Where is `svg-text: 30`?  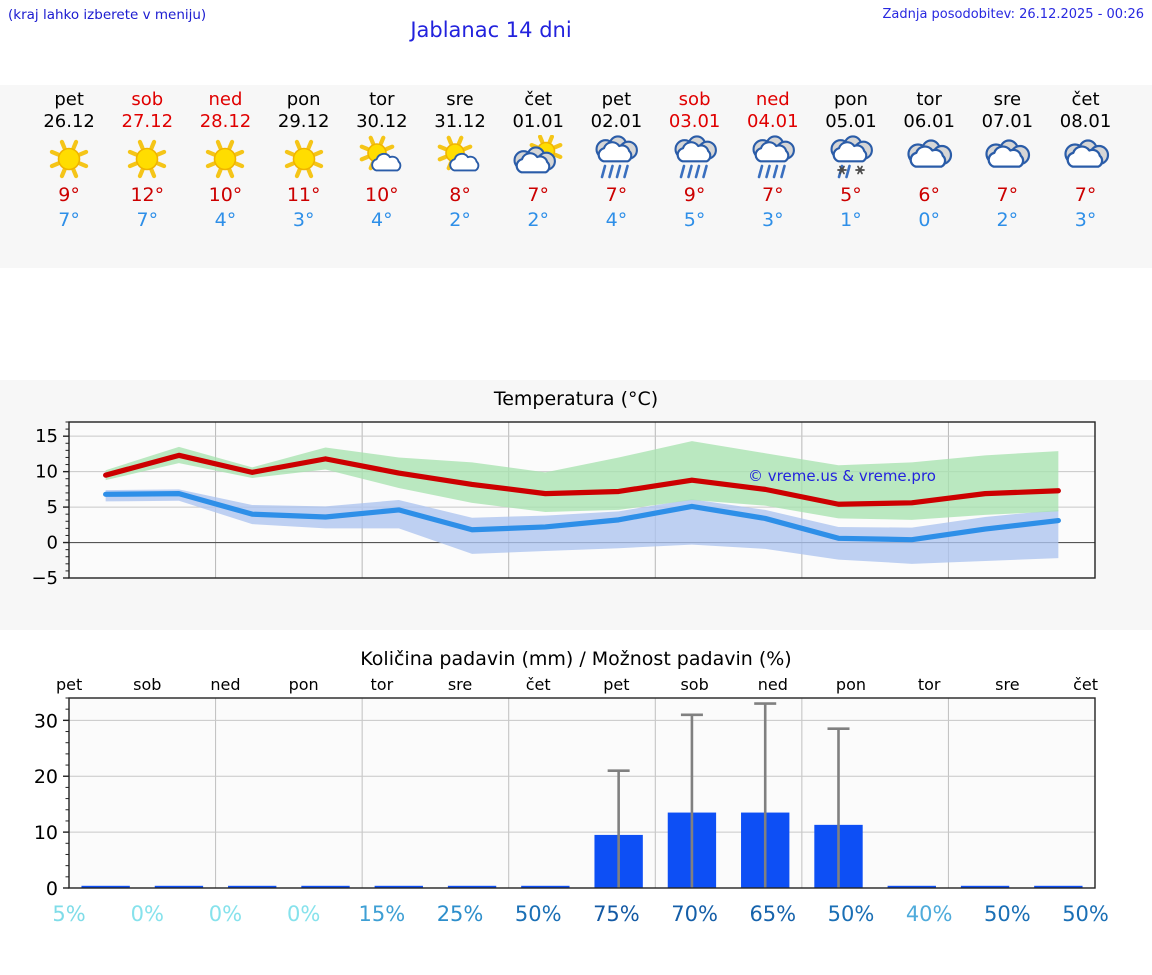 svg-text: 30 is located at coordinates (46, 721).